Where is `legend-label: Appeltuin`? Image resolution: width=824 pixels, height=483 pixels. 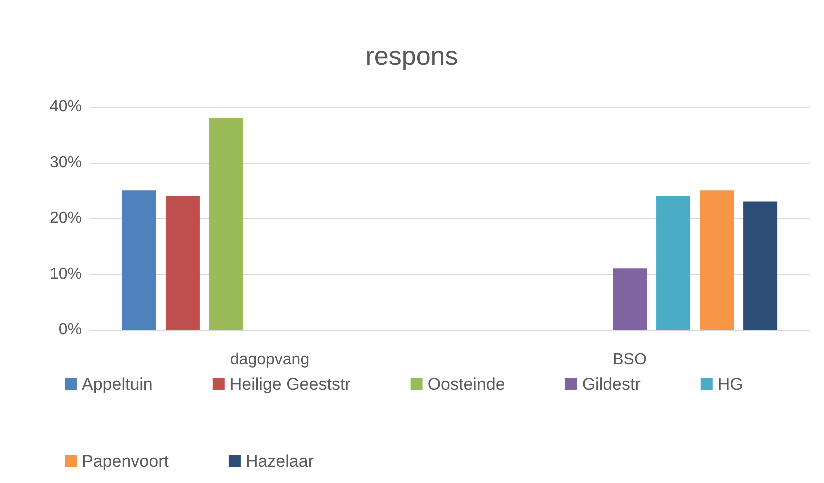
legend-label: Appeltuin is located at coordinates (117, 384).